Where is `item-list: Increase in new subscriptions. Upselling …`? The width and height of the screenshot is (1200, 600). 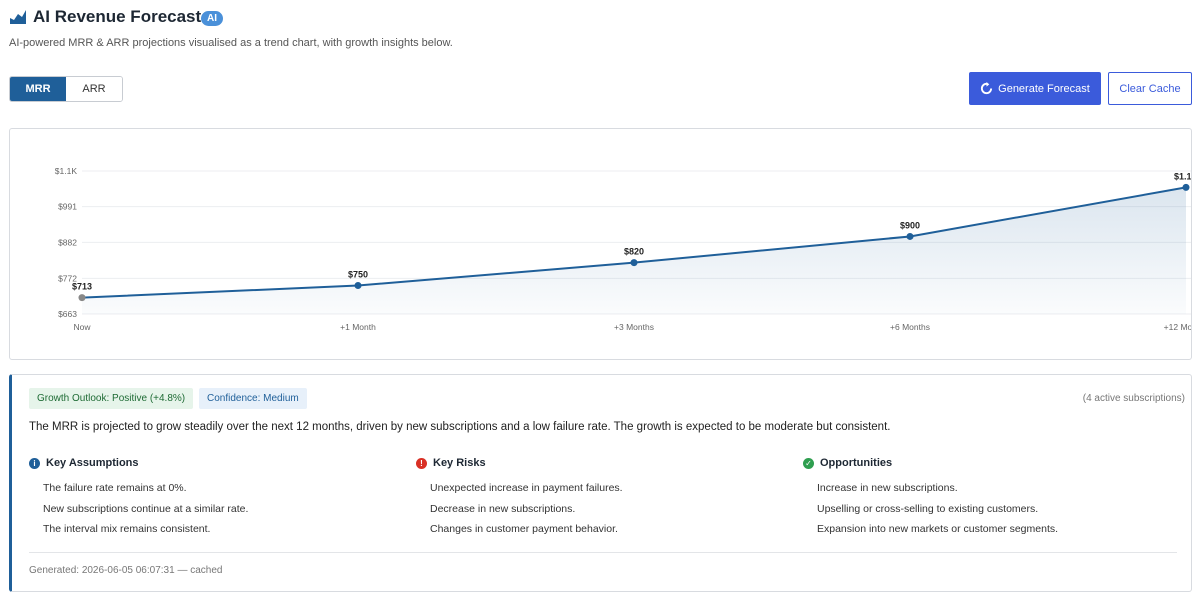 item-list: Increase in new subscriptions. Upselling … is located at coordinates (993, 508).